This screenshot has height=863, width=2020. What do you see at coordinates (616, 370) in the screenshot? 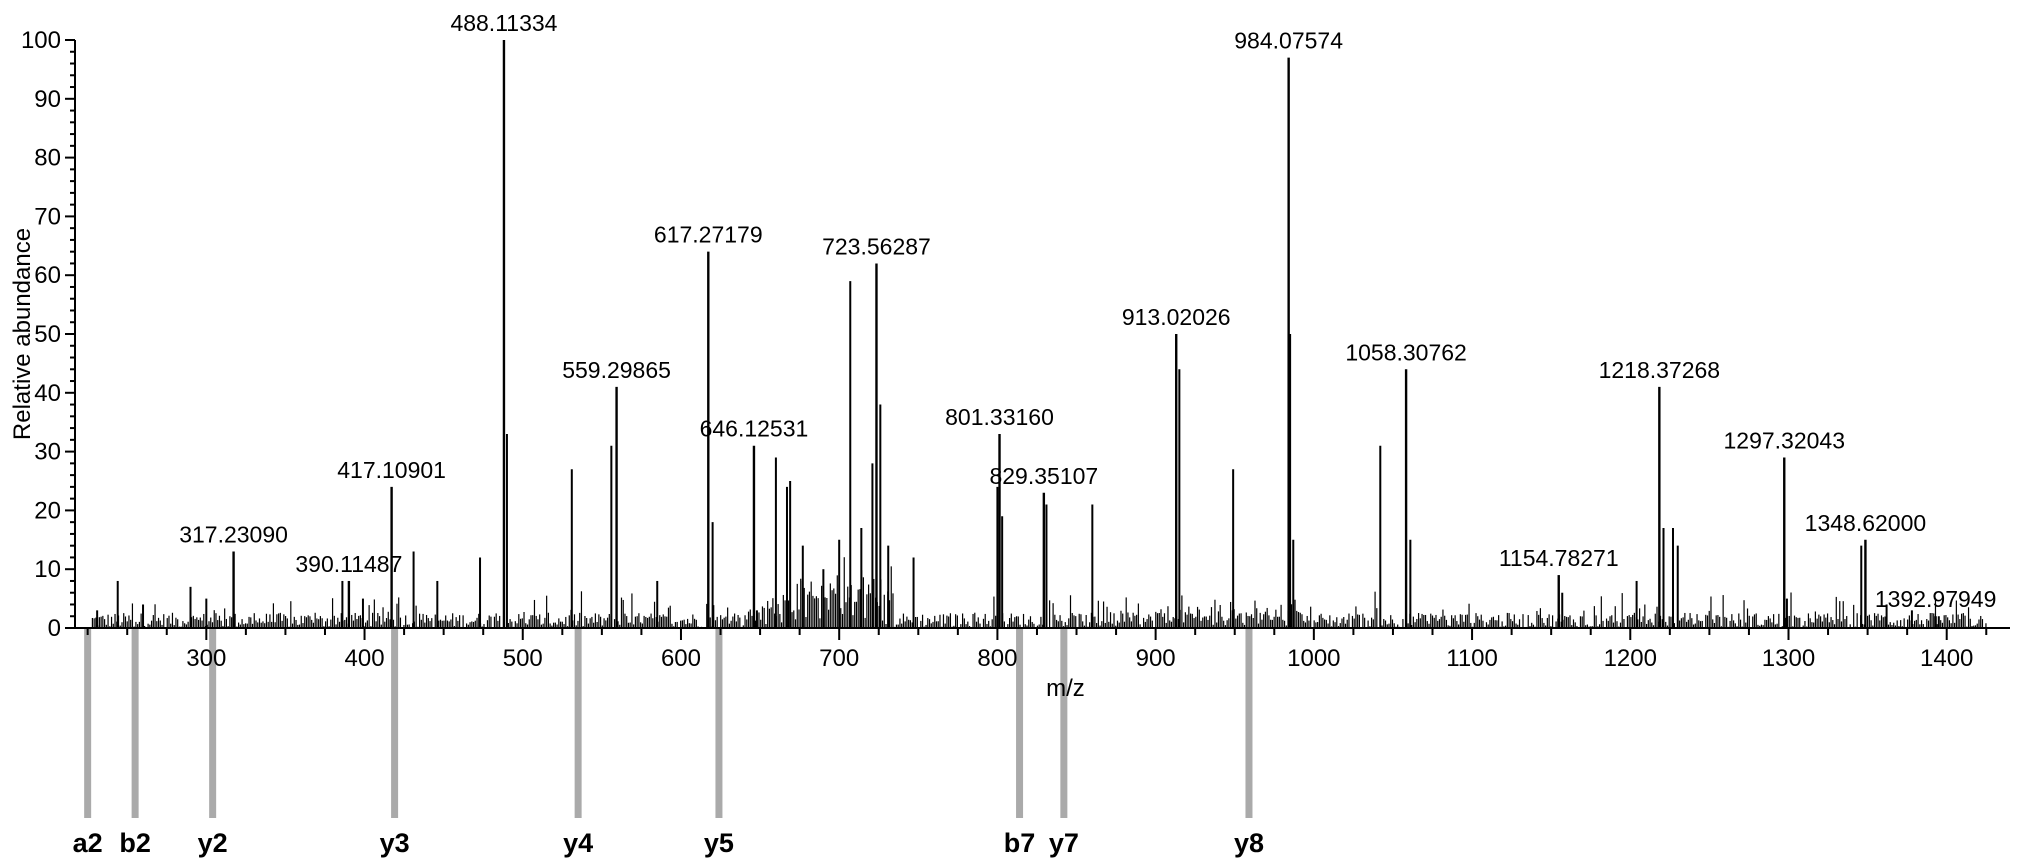
I see `peak-label: 559.29865` at bounding box center [616, 370].